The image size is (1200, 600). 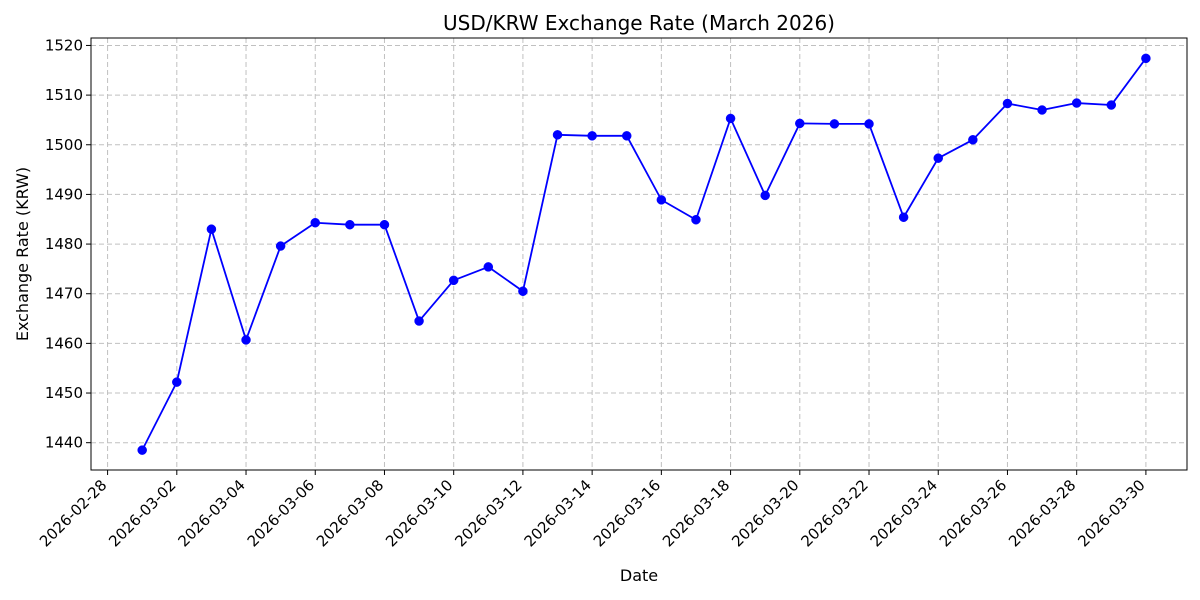 I want to click on x-tick-label: 2026-03-30, so click(x=1111, y=513).